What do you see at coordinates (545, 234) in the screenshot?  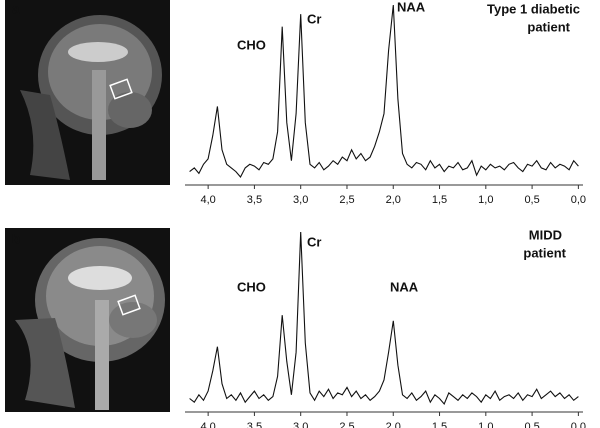 I see `patient-label: MIDD` at bounding box center [545, 234].